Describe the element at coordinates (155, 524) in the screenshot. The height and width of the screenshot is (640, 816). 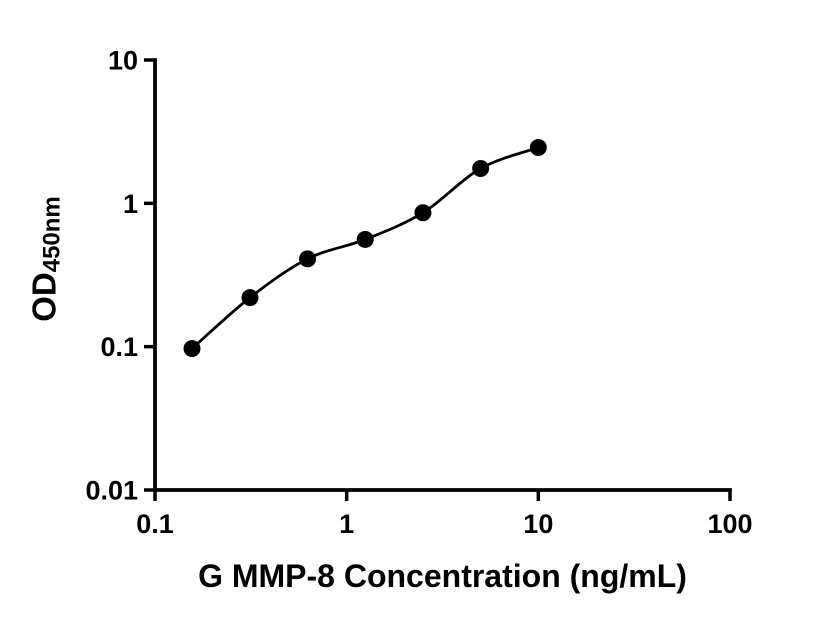
I see `x-tick-label: 0.1` at that location.